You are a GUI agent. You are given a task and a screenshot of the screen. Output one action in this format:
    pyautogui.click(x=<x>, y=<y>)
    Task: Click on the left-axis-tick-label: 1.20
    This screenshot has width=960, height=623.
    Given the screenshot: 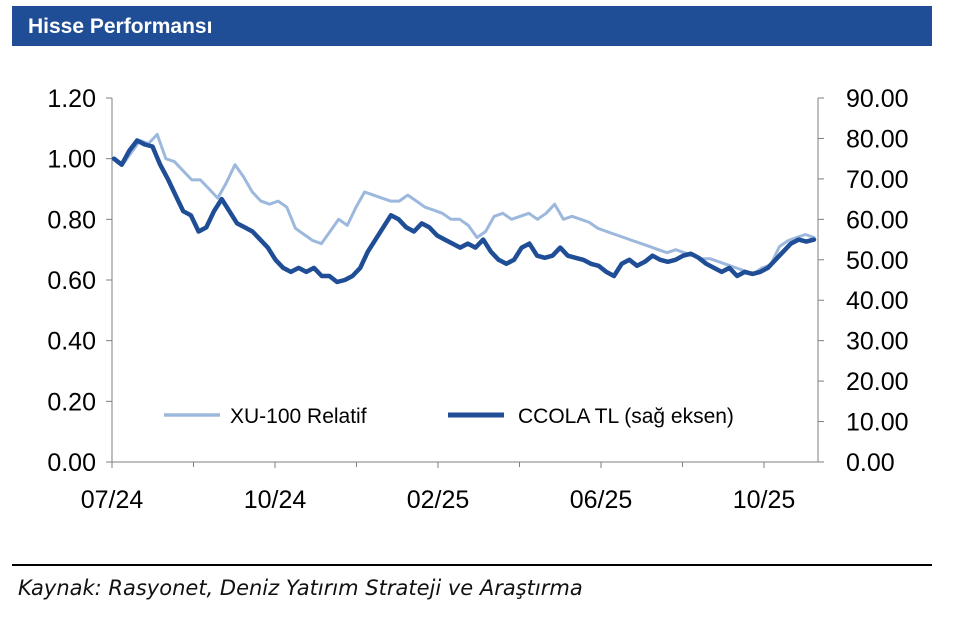 What is the action you would take?
    pyautogui.click(x=71, y=99)
    